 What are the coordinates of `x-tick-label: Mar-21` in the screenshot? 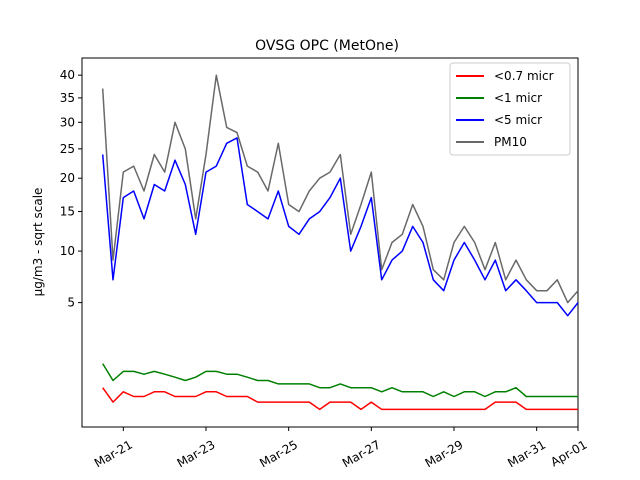 It's located at (113, 453).